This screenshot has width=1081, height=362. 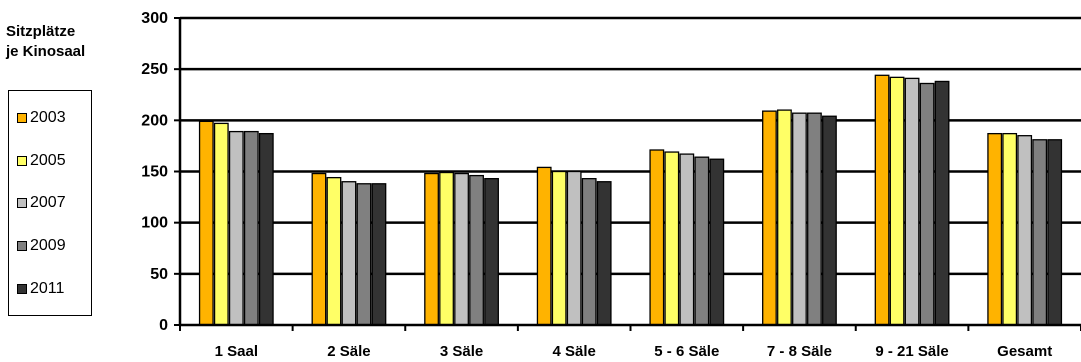 I want to click on y-axis-label-line-2: je Kinosaal, so click(x=46, y=51).